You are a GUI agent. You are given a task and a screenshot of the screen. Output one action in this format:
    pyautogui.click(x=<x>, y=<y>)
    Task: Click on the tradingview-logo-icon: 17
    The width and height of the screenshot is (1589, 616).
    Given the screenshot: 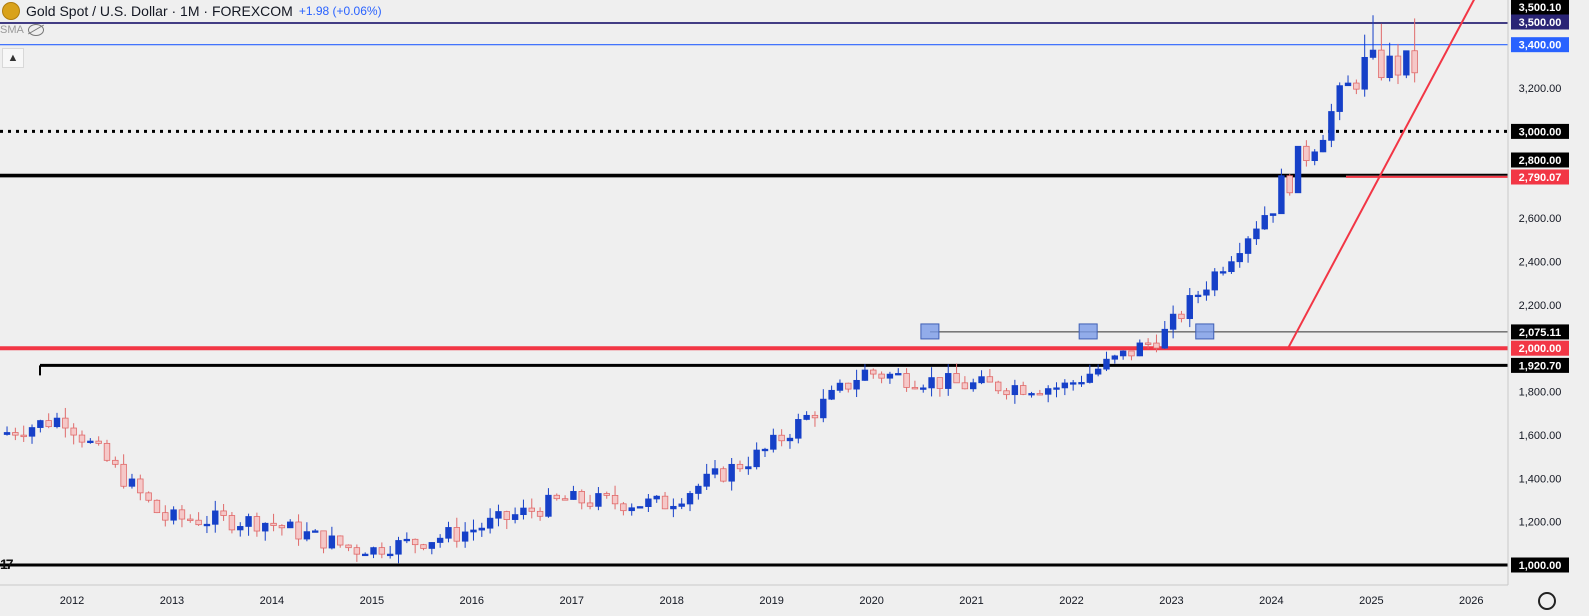 What is the action you would take?
    pyautogui.click(x=7, y=564)
    